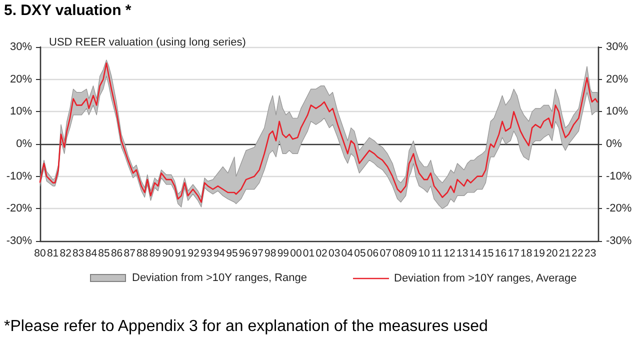  Describe the element at coordinates (514, 254) in the screenshot. I see `x-tick-label: 17` at that location.